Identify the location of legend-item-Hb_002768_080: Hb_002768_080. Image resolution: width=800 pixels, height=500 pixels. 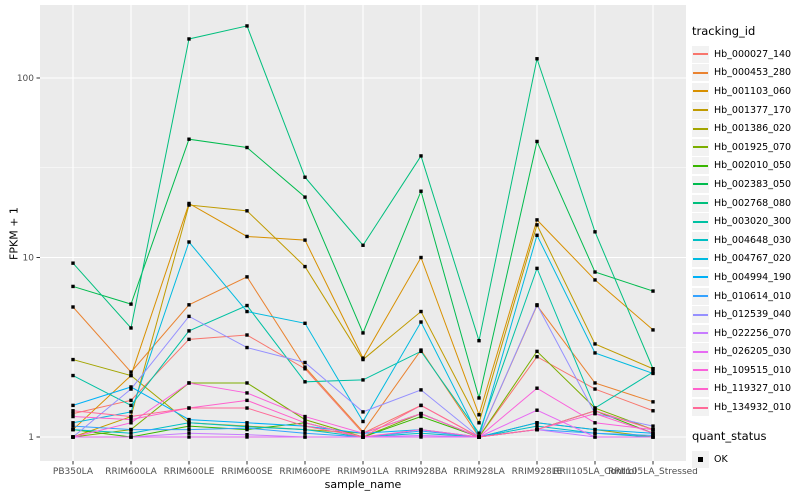
(745, 203).